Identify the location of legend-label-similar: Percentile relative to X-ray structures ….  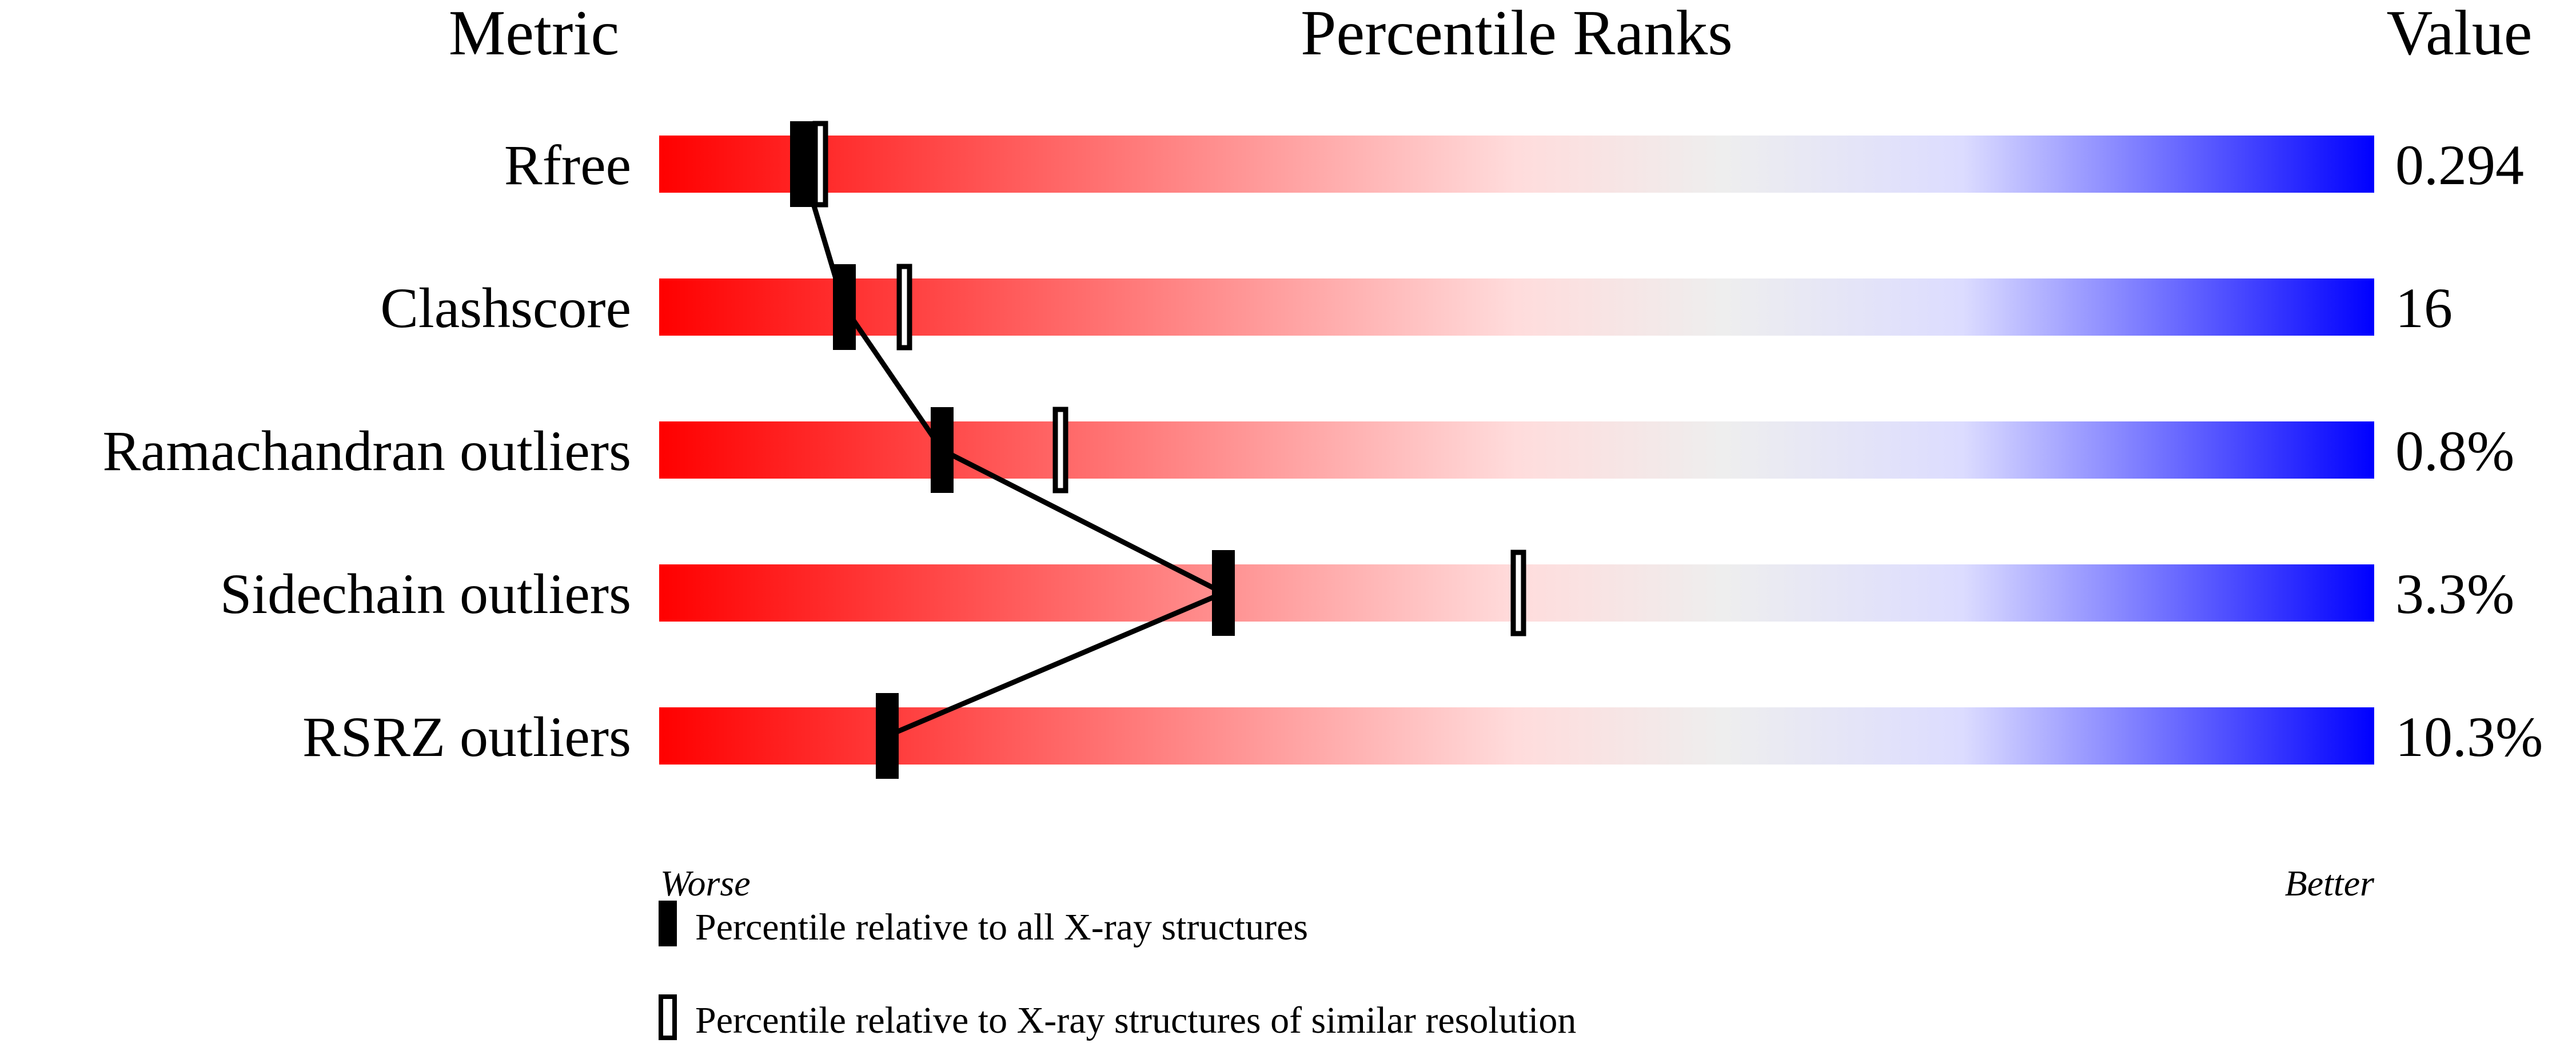
(1135, 1020).